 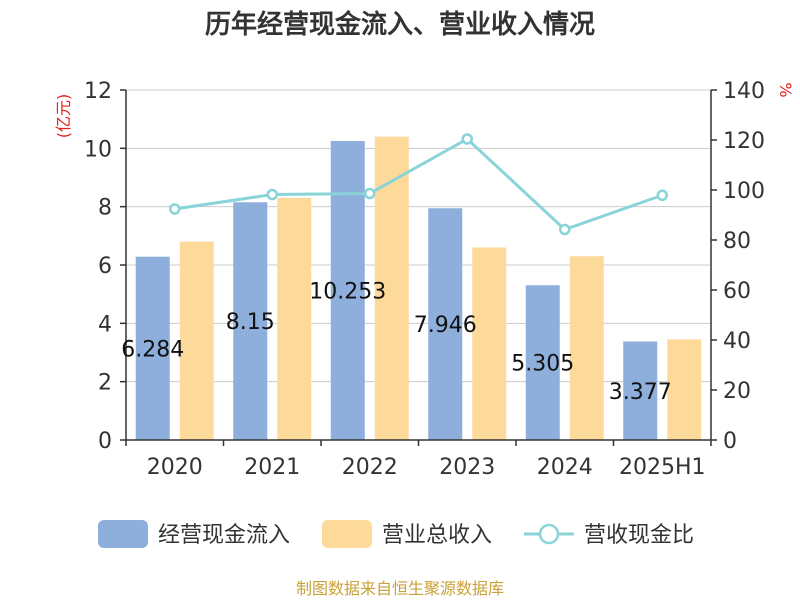 What do you see at coordinates (639, 535) in the screenshot?
I see `legend-label: 营收现金比` at bounding box center [639, 535].